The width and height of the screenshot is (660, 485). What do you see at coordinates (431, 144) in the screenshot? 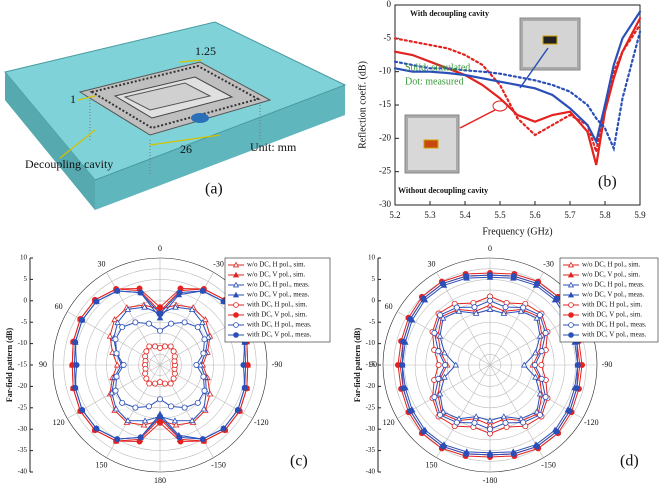
I see `photo-without` at bounding box center [431, 144].